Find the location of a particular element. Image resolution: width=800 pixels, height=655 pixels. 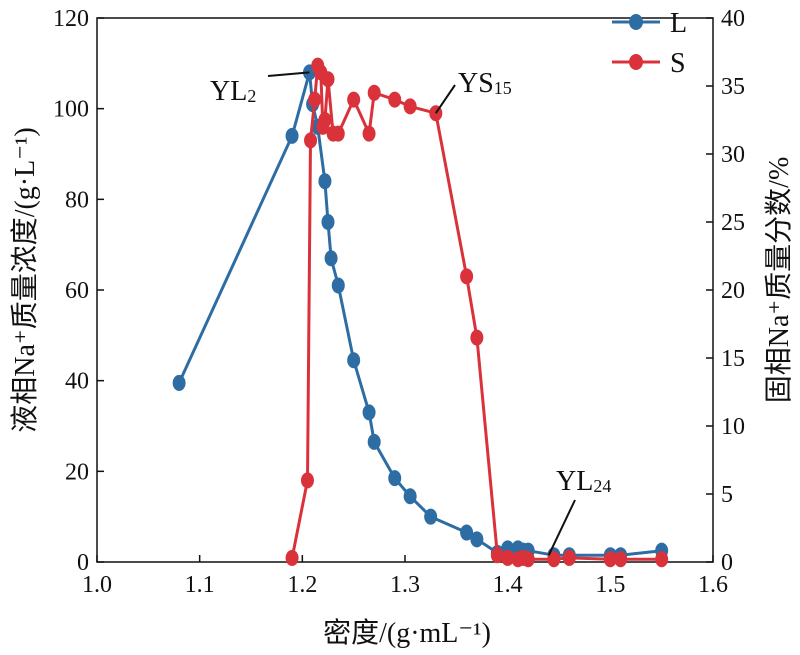

legend-label-l: L is located at coordinates (678, 23).